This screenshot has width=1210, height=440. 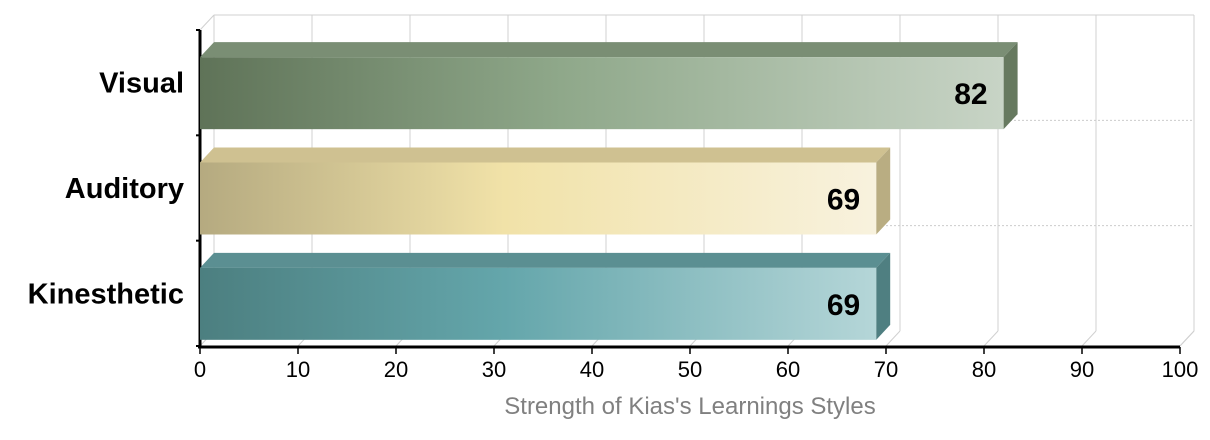 I want to click on bar-auditory, so click(x=545, y=191).